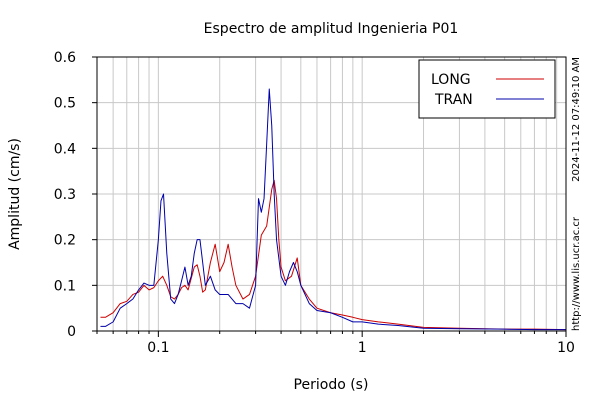 The image size is (600, 400). I want to click on source-url-text: http://www.lis.ucr.ac.cr, so click(576, 273).